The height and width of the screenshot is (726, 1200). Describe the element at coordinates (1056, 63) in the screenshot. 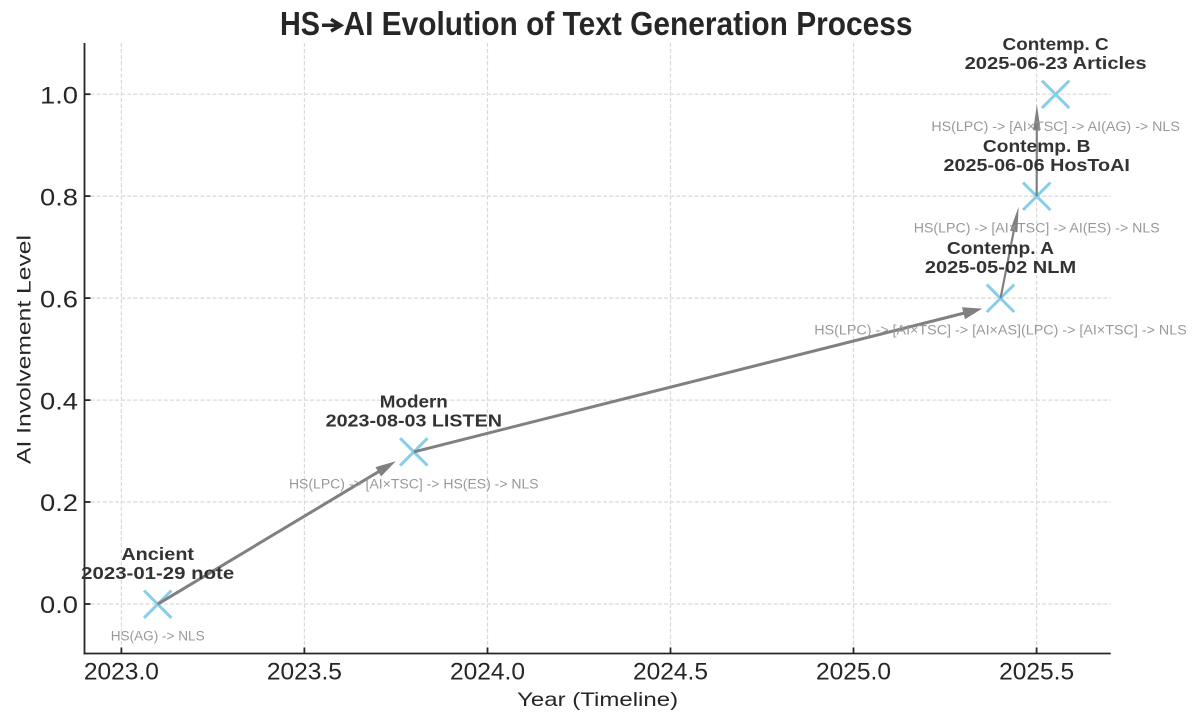

I see `svg-text: 2025-06-23 Articles` at that location.